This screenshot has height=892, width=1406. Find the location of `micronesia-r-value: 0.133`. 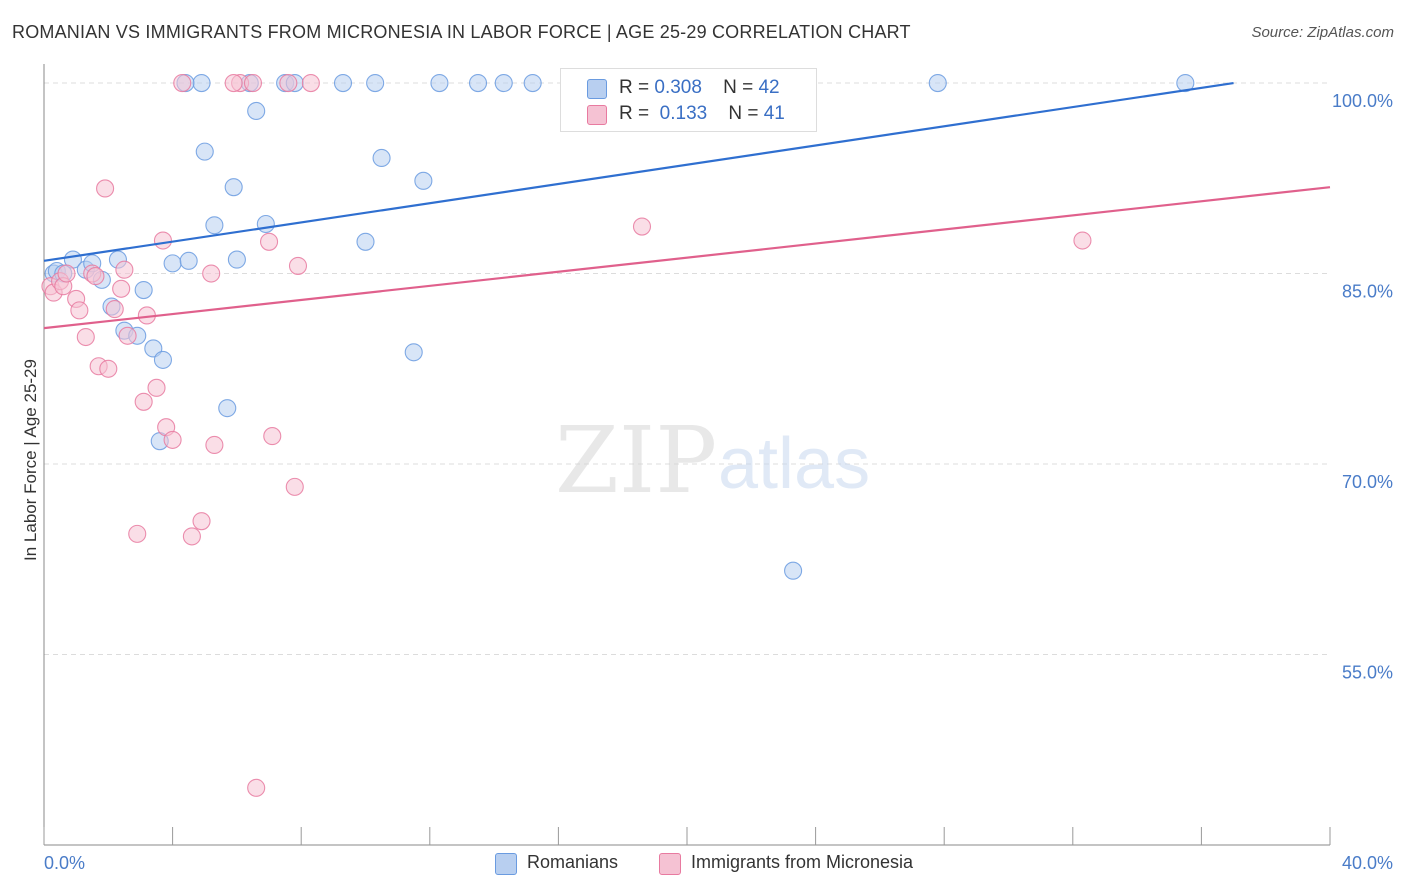

micronesia-r-value: 0.133 is located at coordinates (683, 113).